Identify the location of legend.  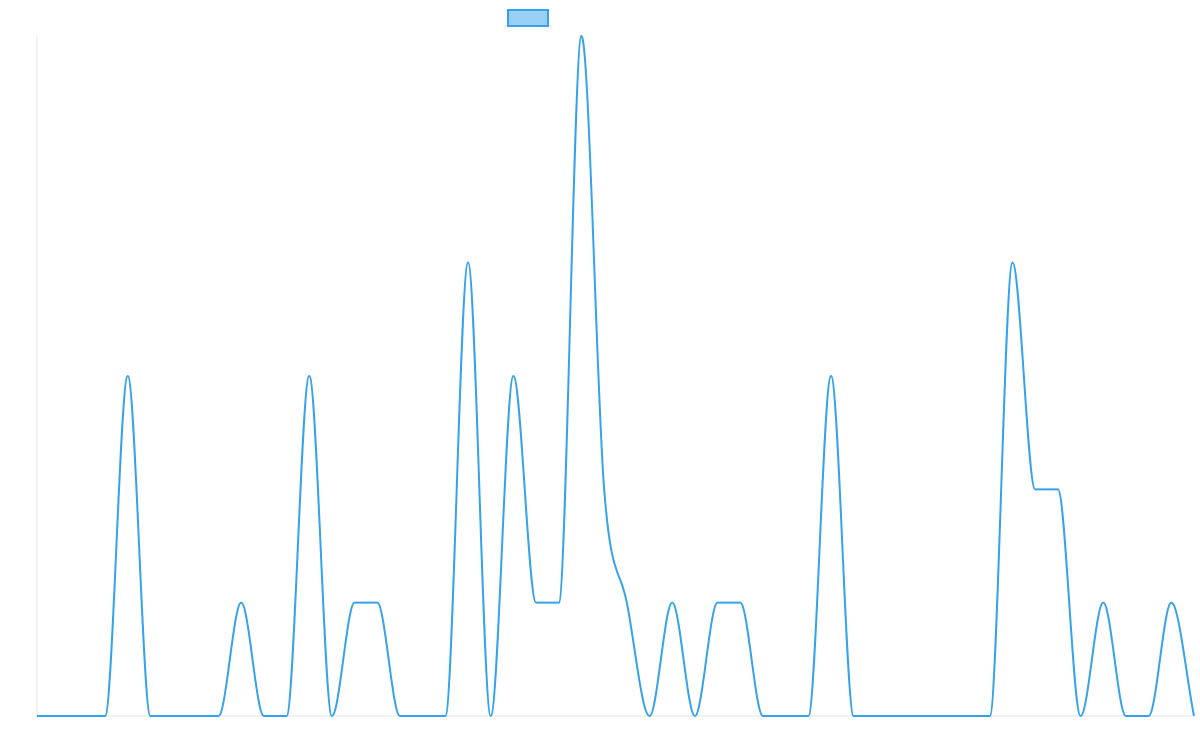
(528, 18).